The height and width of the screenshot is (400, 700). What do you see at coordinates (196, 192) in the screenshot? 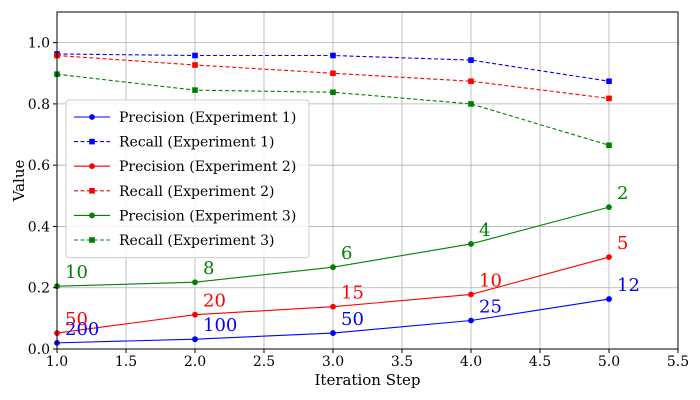
I see `legend-label: Recall (Experiment 2)` at bounding box center [196, 192].